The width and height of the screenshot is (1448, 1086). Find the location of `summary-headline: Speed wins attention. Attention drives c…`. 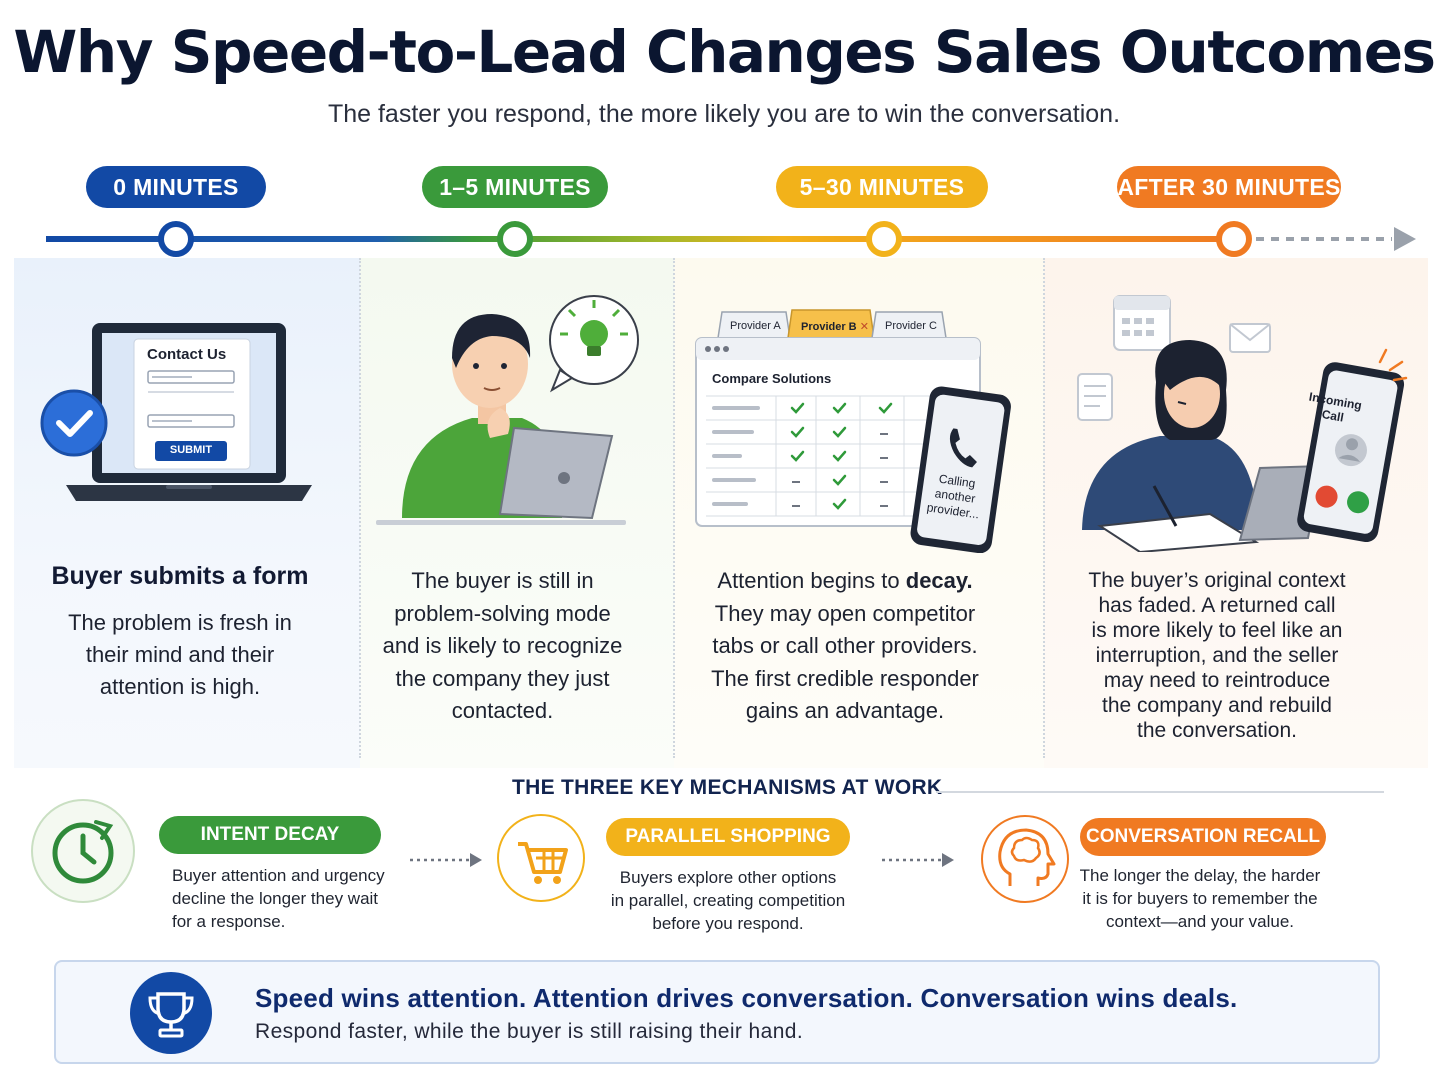

summary-headline: Speed wins attention. Attention drives c… is located at coordinates (746, 998).